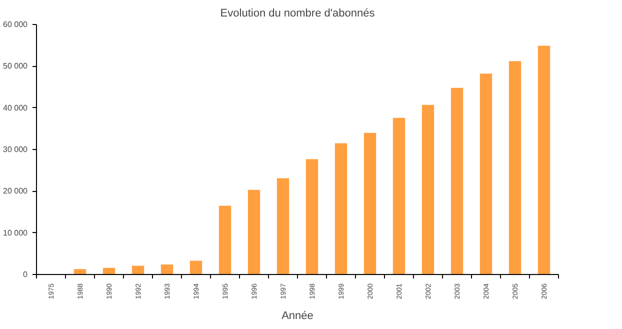 The image size is (622, 329). I want to click on y-tick-label: 60 000, so click(15, 24).